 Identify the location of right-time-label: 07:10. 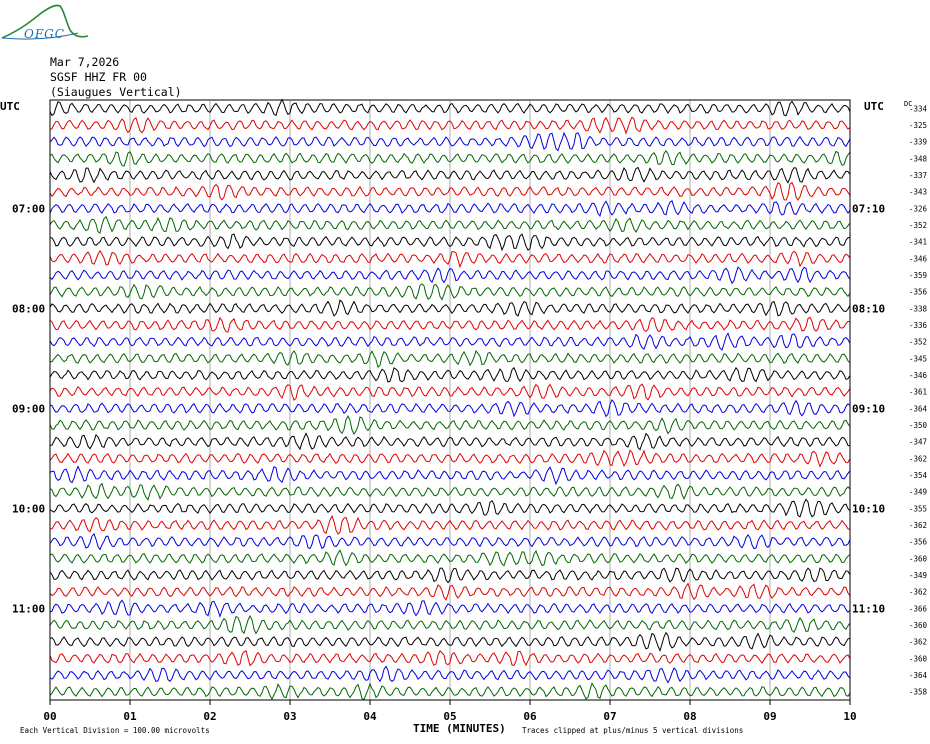
(868, 208).